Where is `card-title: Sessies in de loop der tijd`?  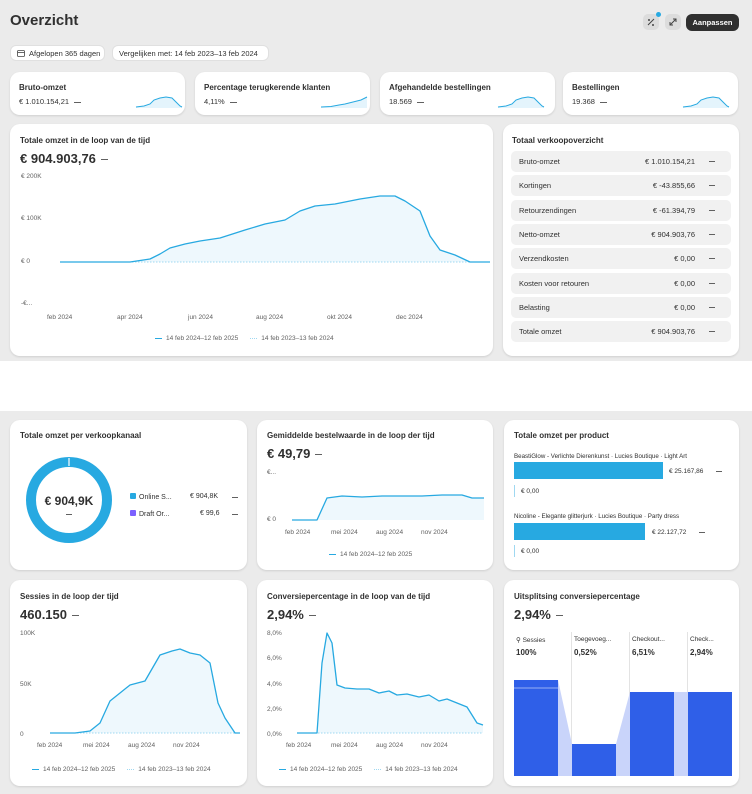
card-title: Sessies in de loop der tijd is located at coordinates (69, 596).